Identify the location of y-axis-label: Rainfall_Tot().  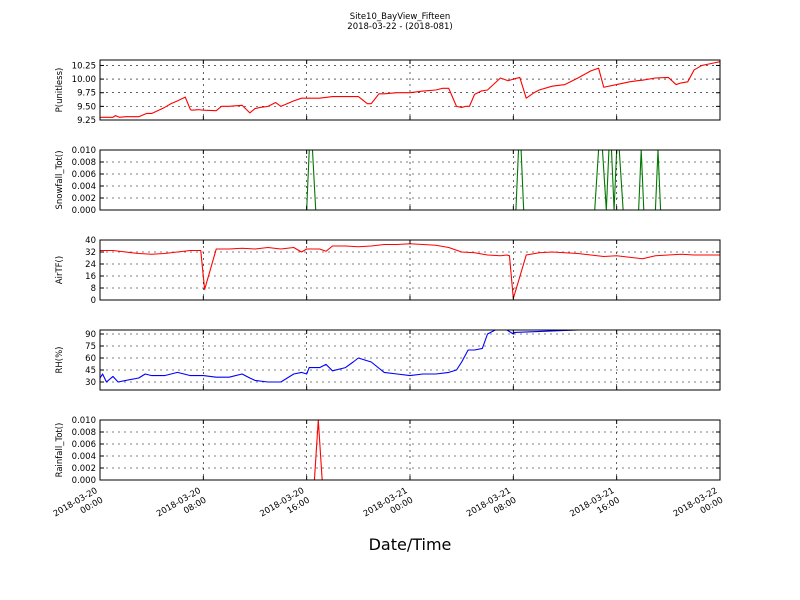
(60, 450).